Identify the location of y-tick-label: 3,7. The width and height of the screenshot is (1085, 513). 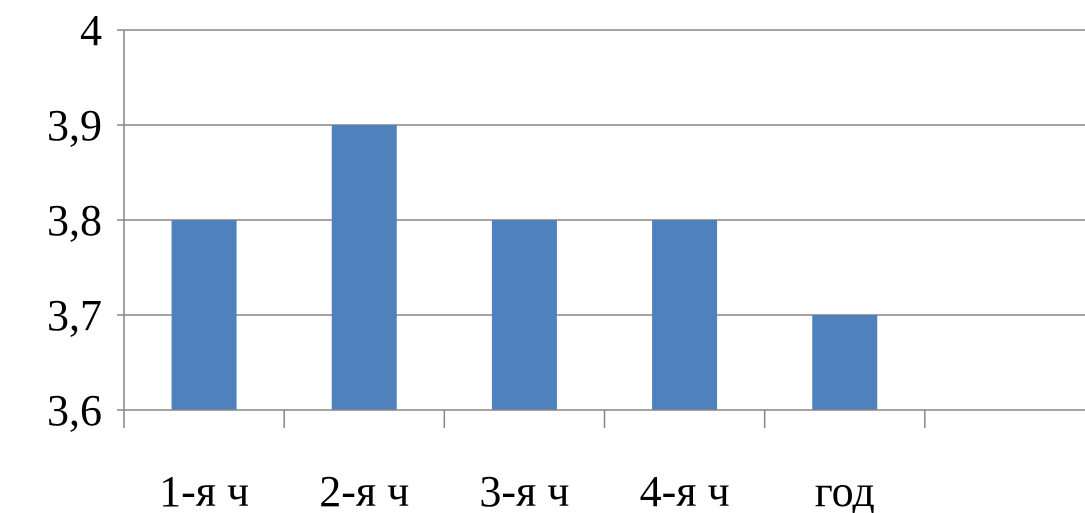
(74, 315).